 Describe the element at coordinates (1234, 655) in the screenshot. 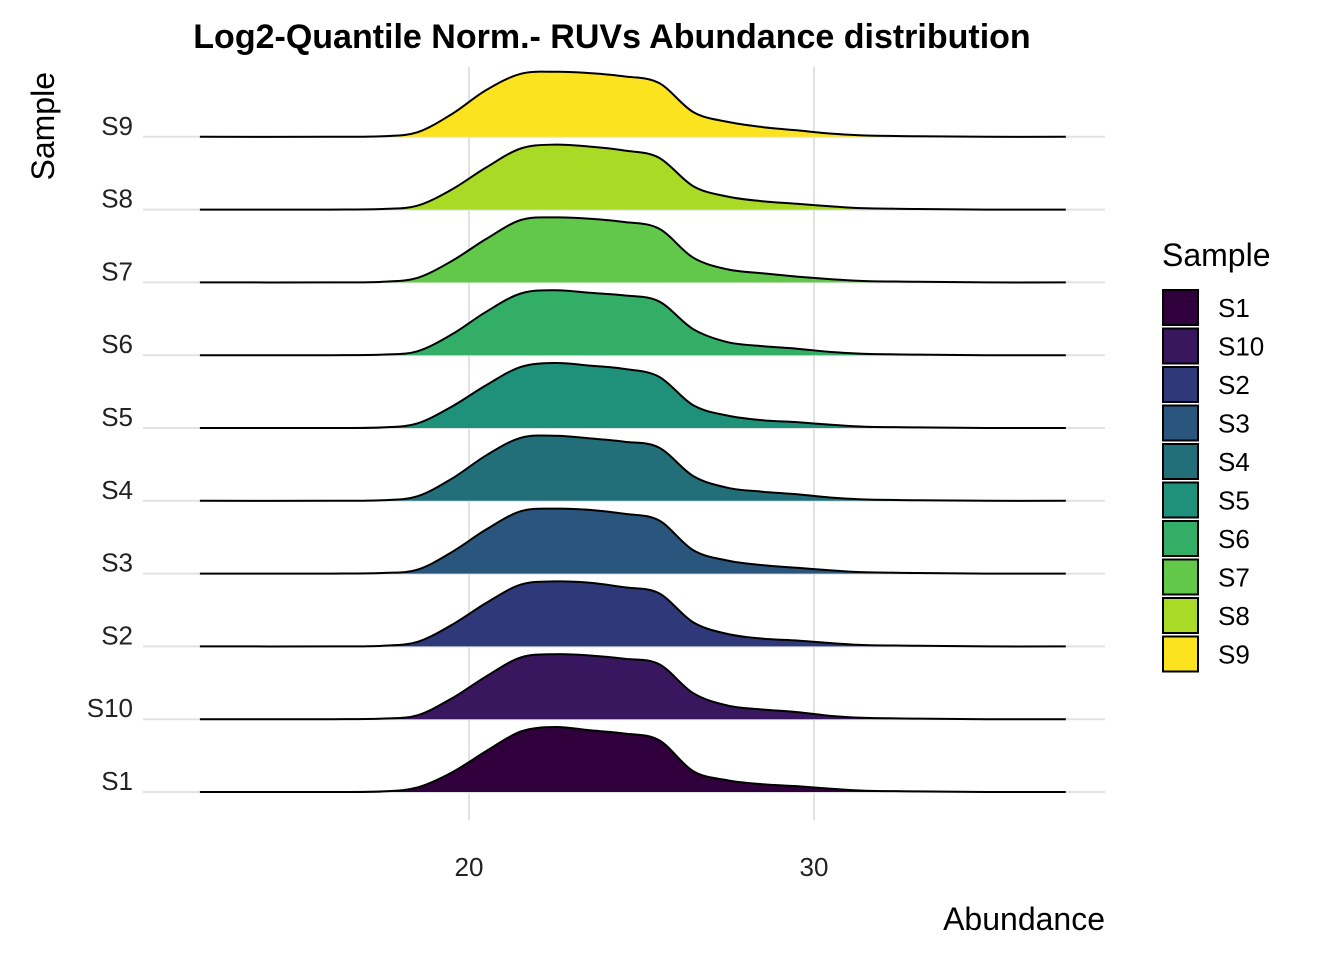

I see `legend-label-S9: S9` at that location.